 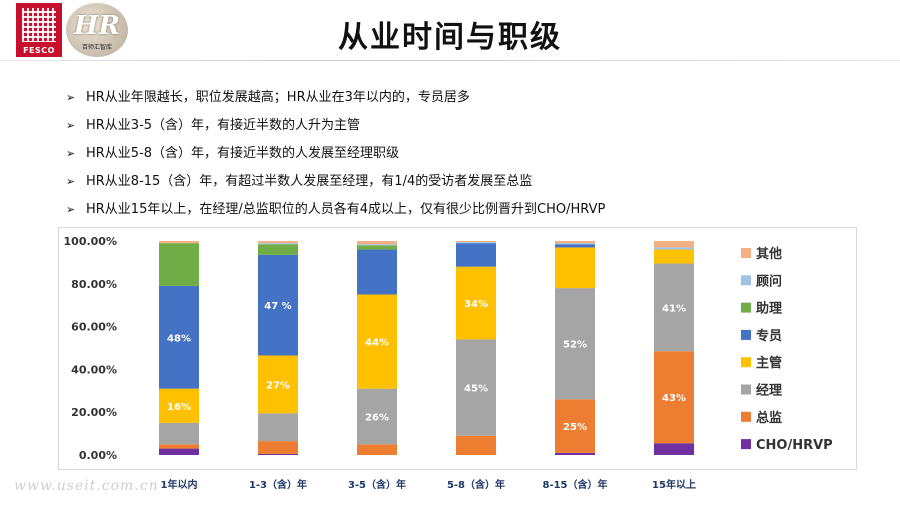 I want to click on legend-label: 主管, so click(x=769, y=363).